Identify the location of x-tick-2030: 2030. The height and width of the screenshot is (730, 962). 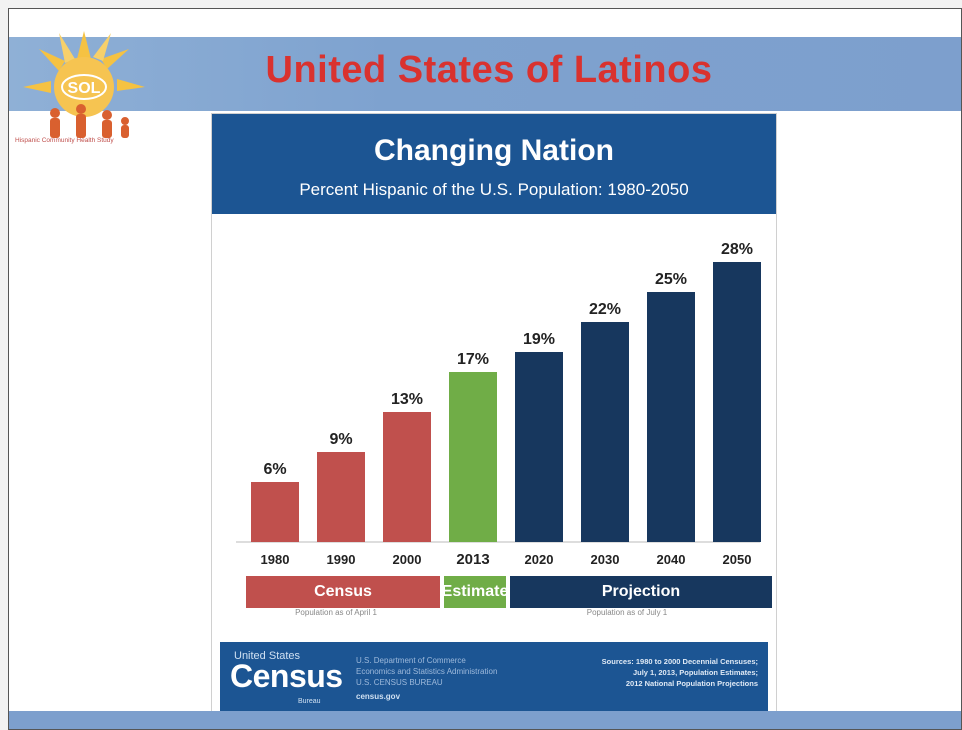
(605, 559).